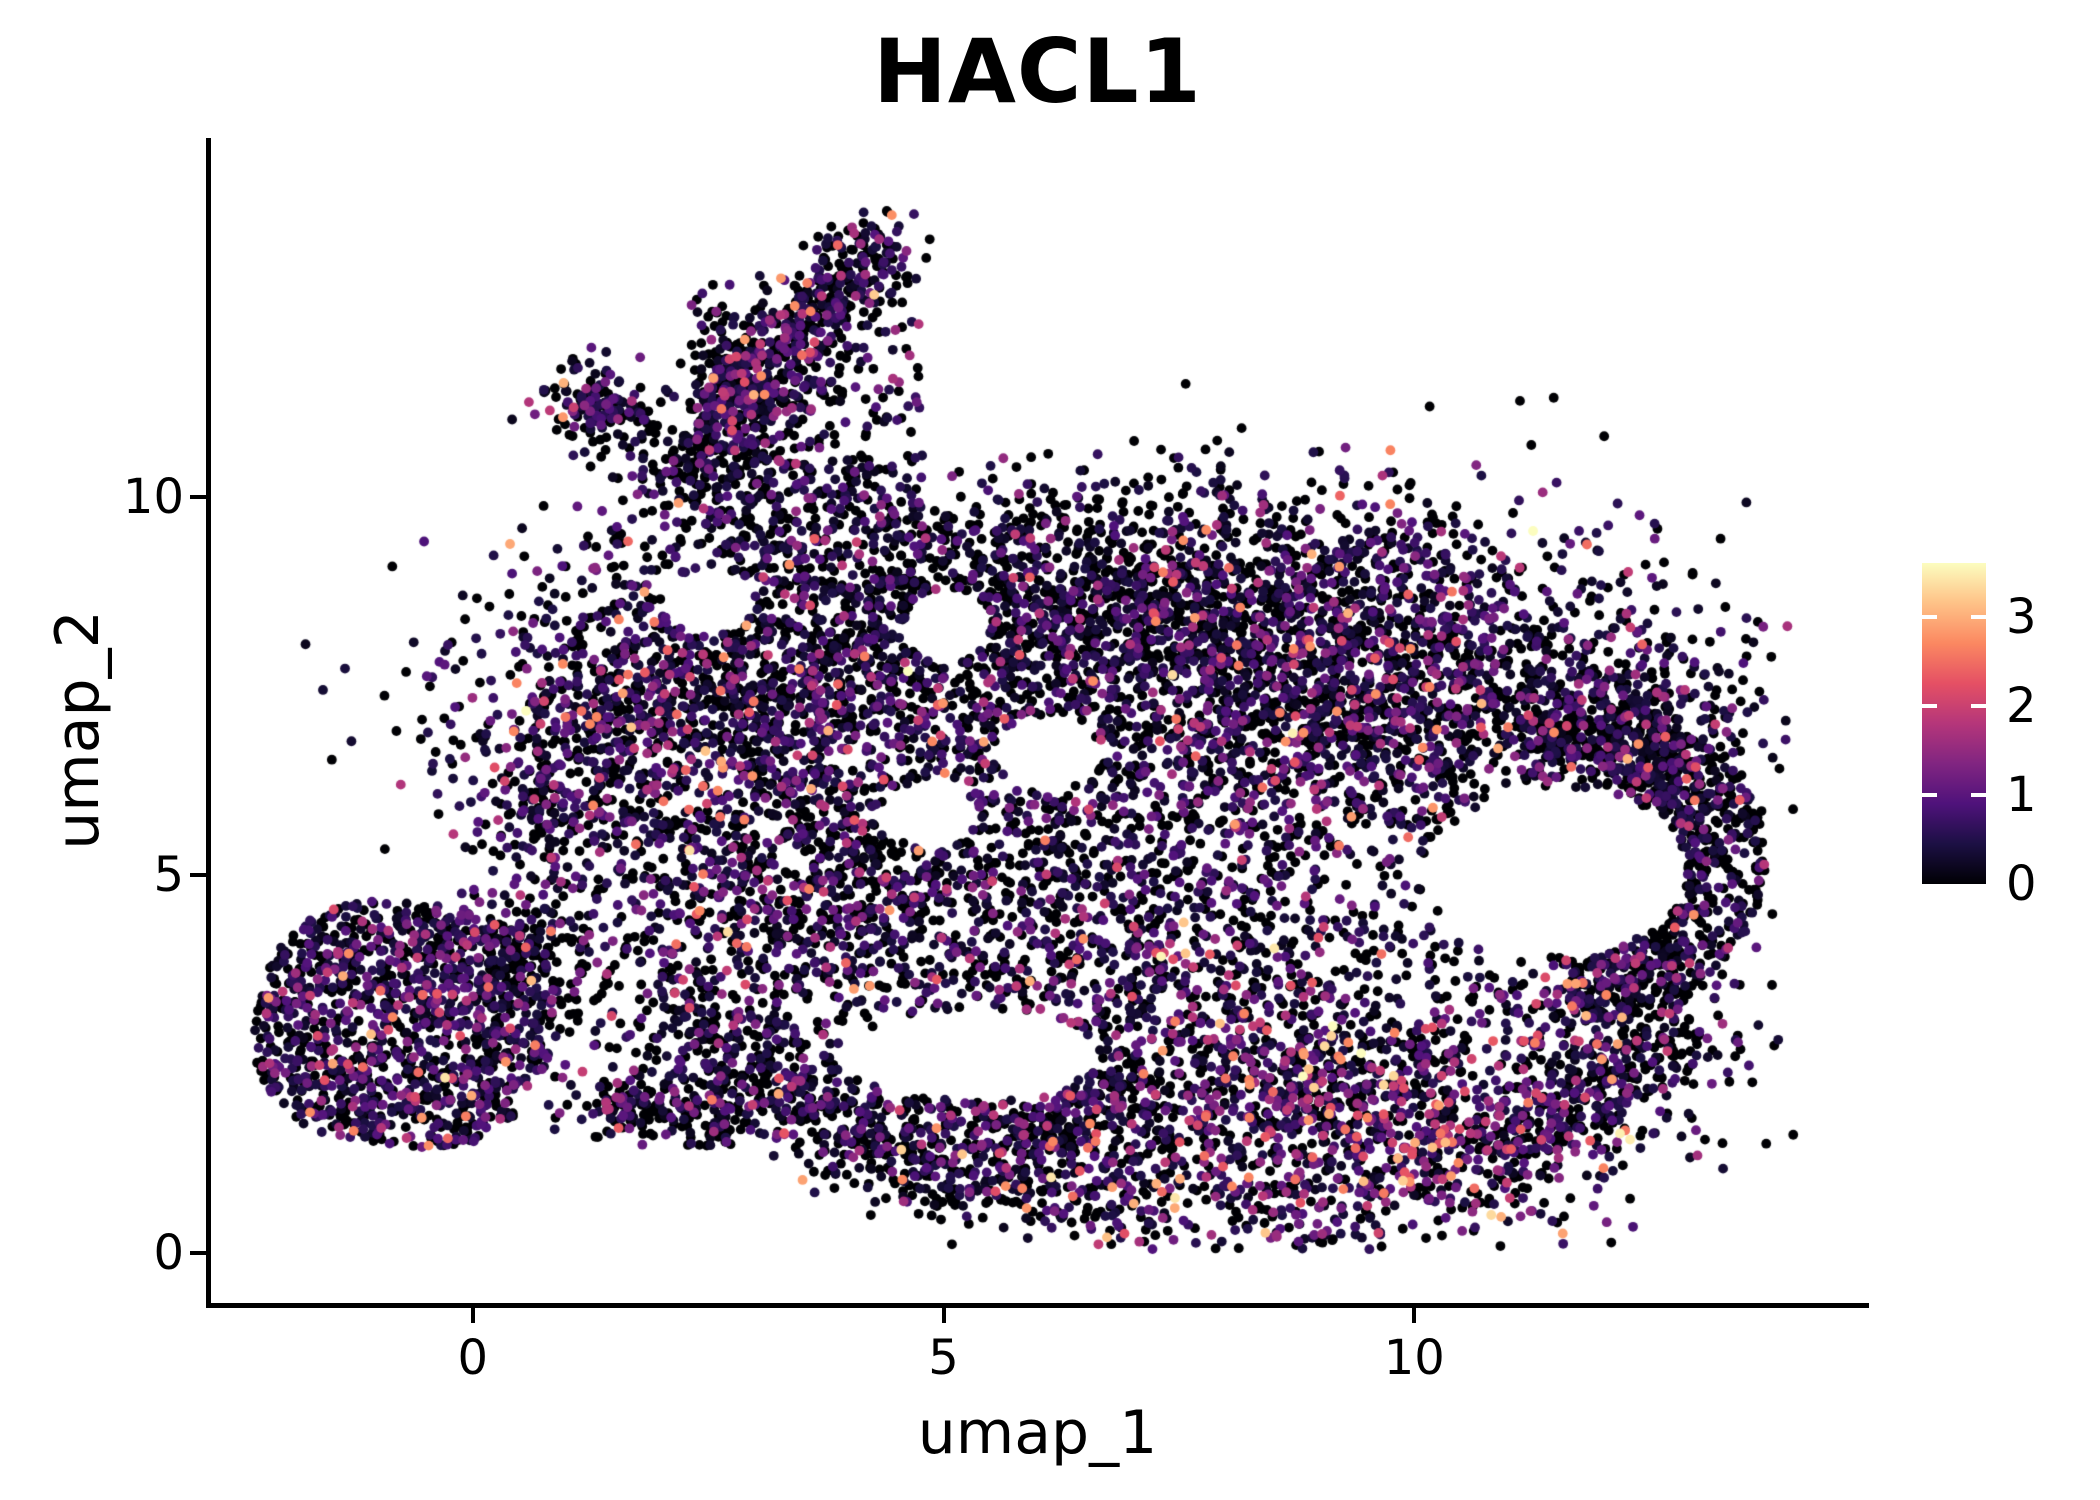  I want to click on y-axis-label: umap_2, so click(78, 730).